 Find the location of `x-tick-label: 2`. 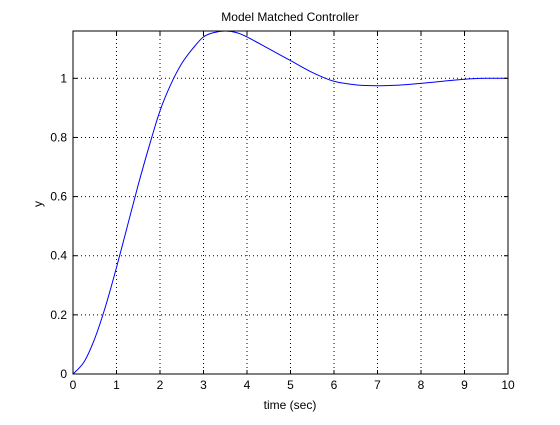

x-tick-label: 2 is located at coordinates (160, 385).